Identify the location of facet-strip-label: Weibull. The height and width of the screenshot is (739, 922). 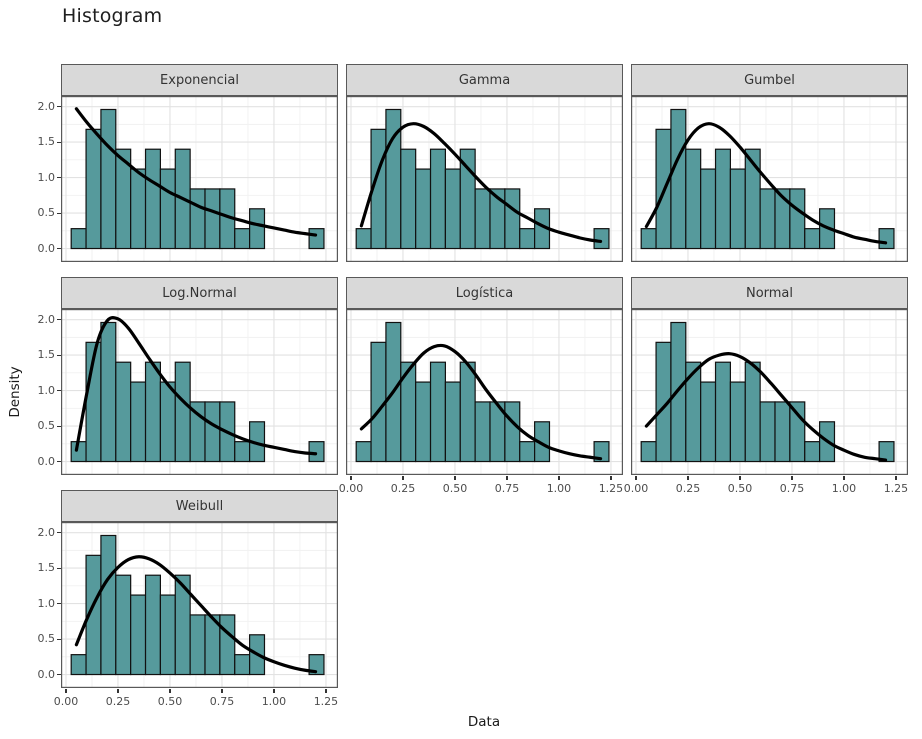
(199, 506).